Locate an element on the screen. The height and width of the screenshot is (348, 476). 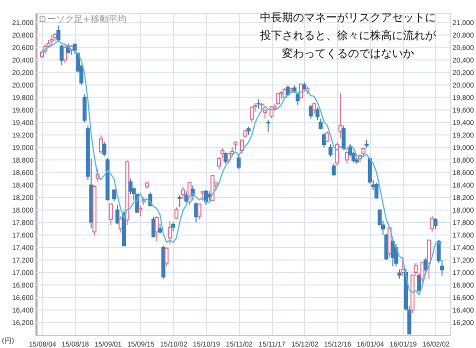
annotation: 中長期のマネーがリスクアセットに投下されると、徐々に株高に流れが変わってくるのではないか is located at coordinates (348, 35).